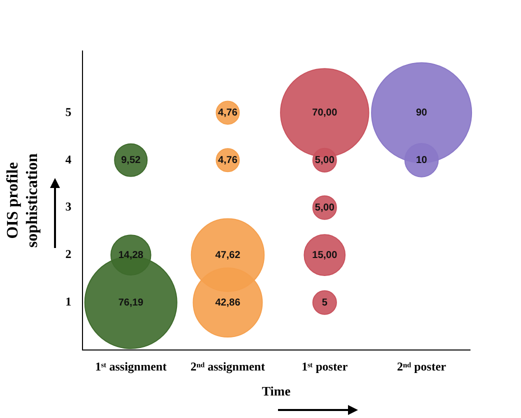  What do you see at coordinates (131, 366) in the screenshot?
I see `x-tick-label: 1ˢᵗ assignment` at bounding box center [131, 366].